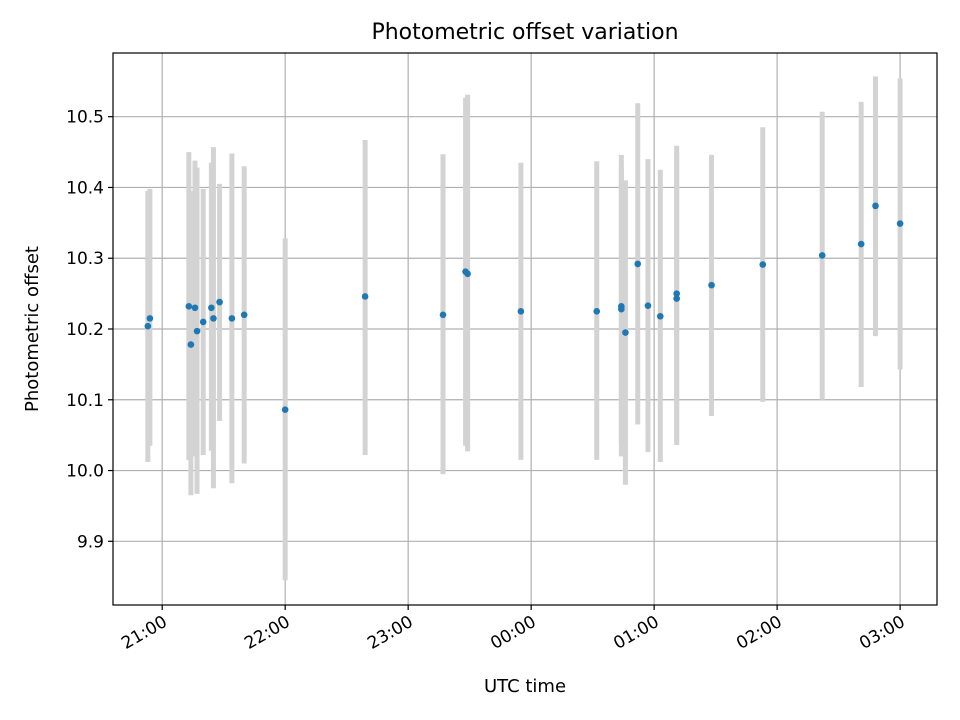  Describe the element at coordinates (85, 472) in the screenshot. I see `y-tick-label: 10.0` at that location.